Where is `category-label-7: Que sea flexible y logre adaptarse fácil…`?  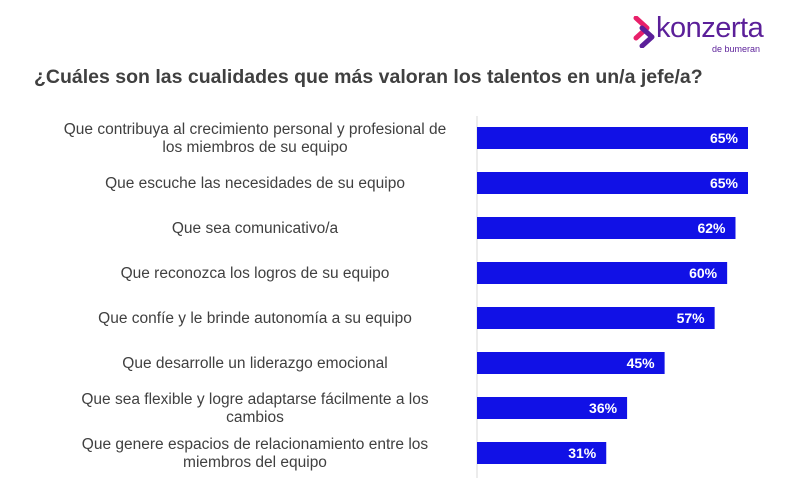
category-label-7: Que sea flexible y logre adaptarse fácil… is located at coordinates (254, 408).